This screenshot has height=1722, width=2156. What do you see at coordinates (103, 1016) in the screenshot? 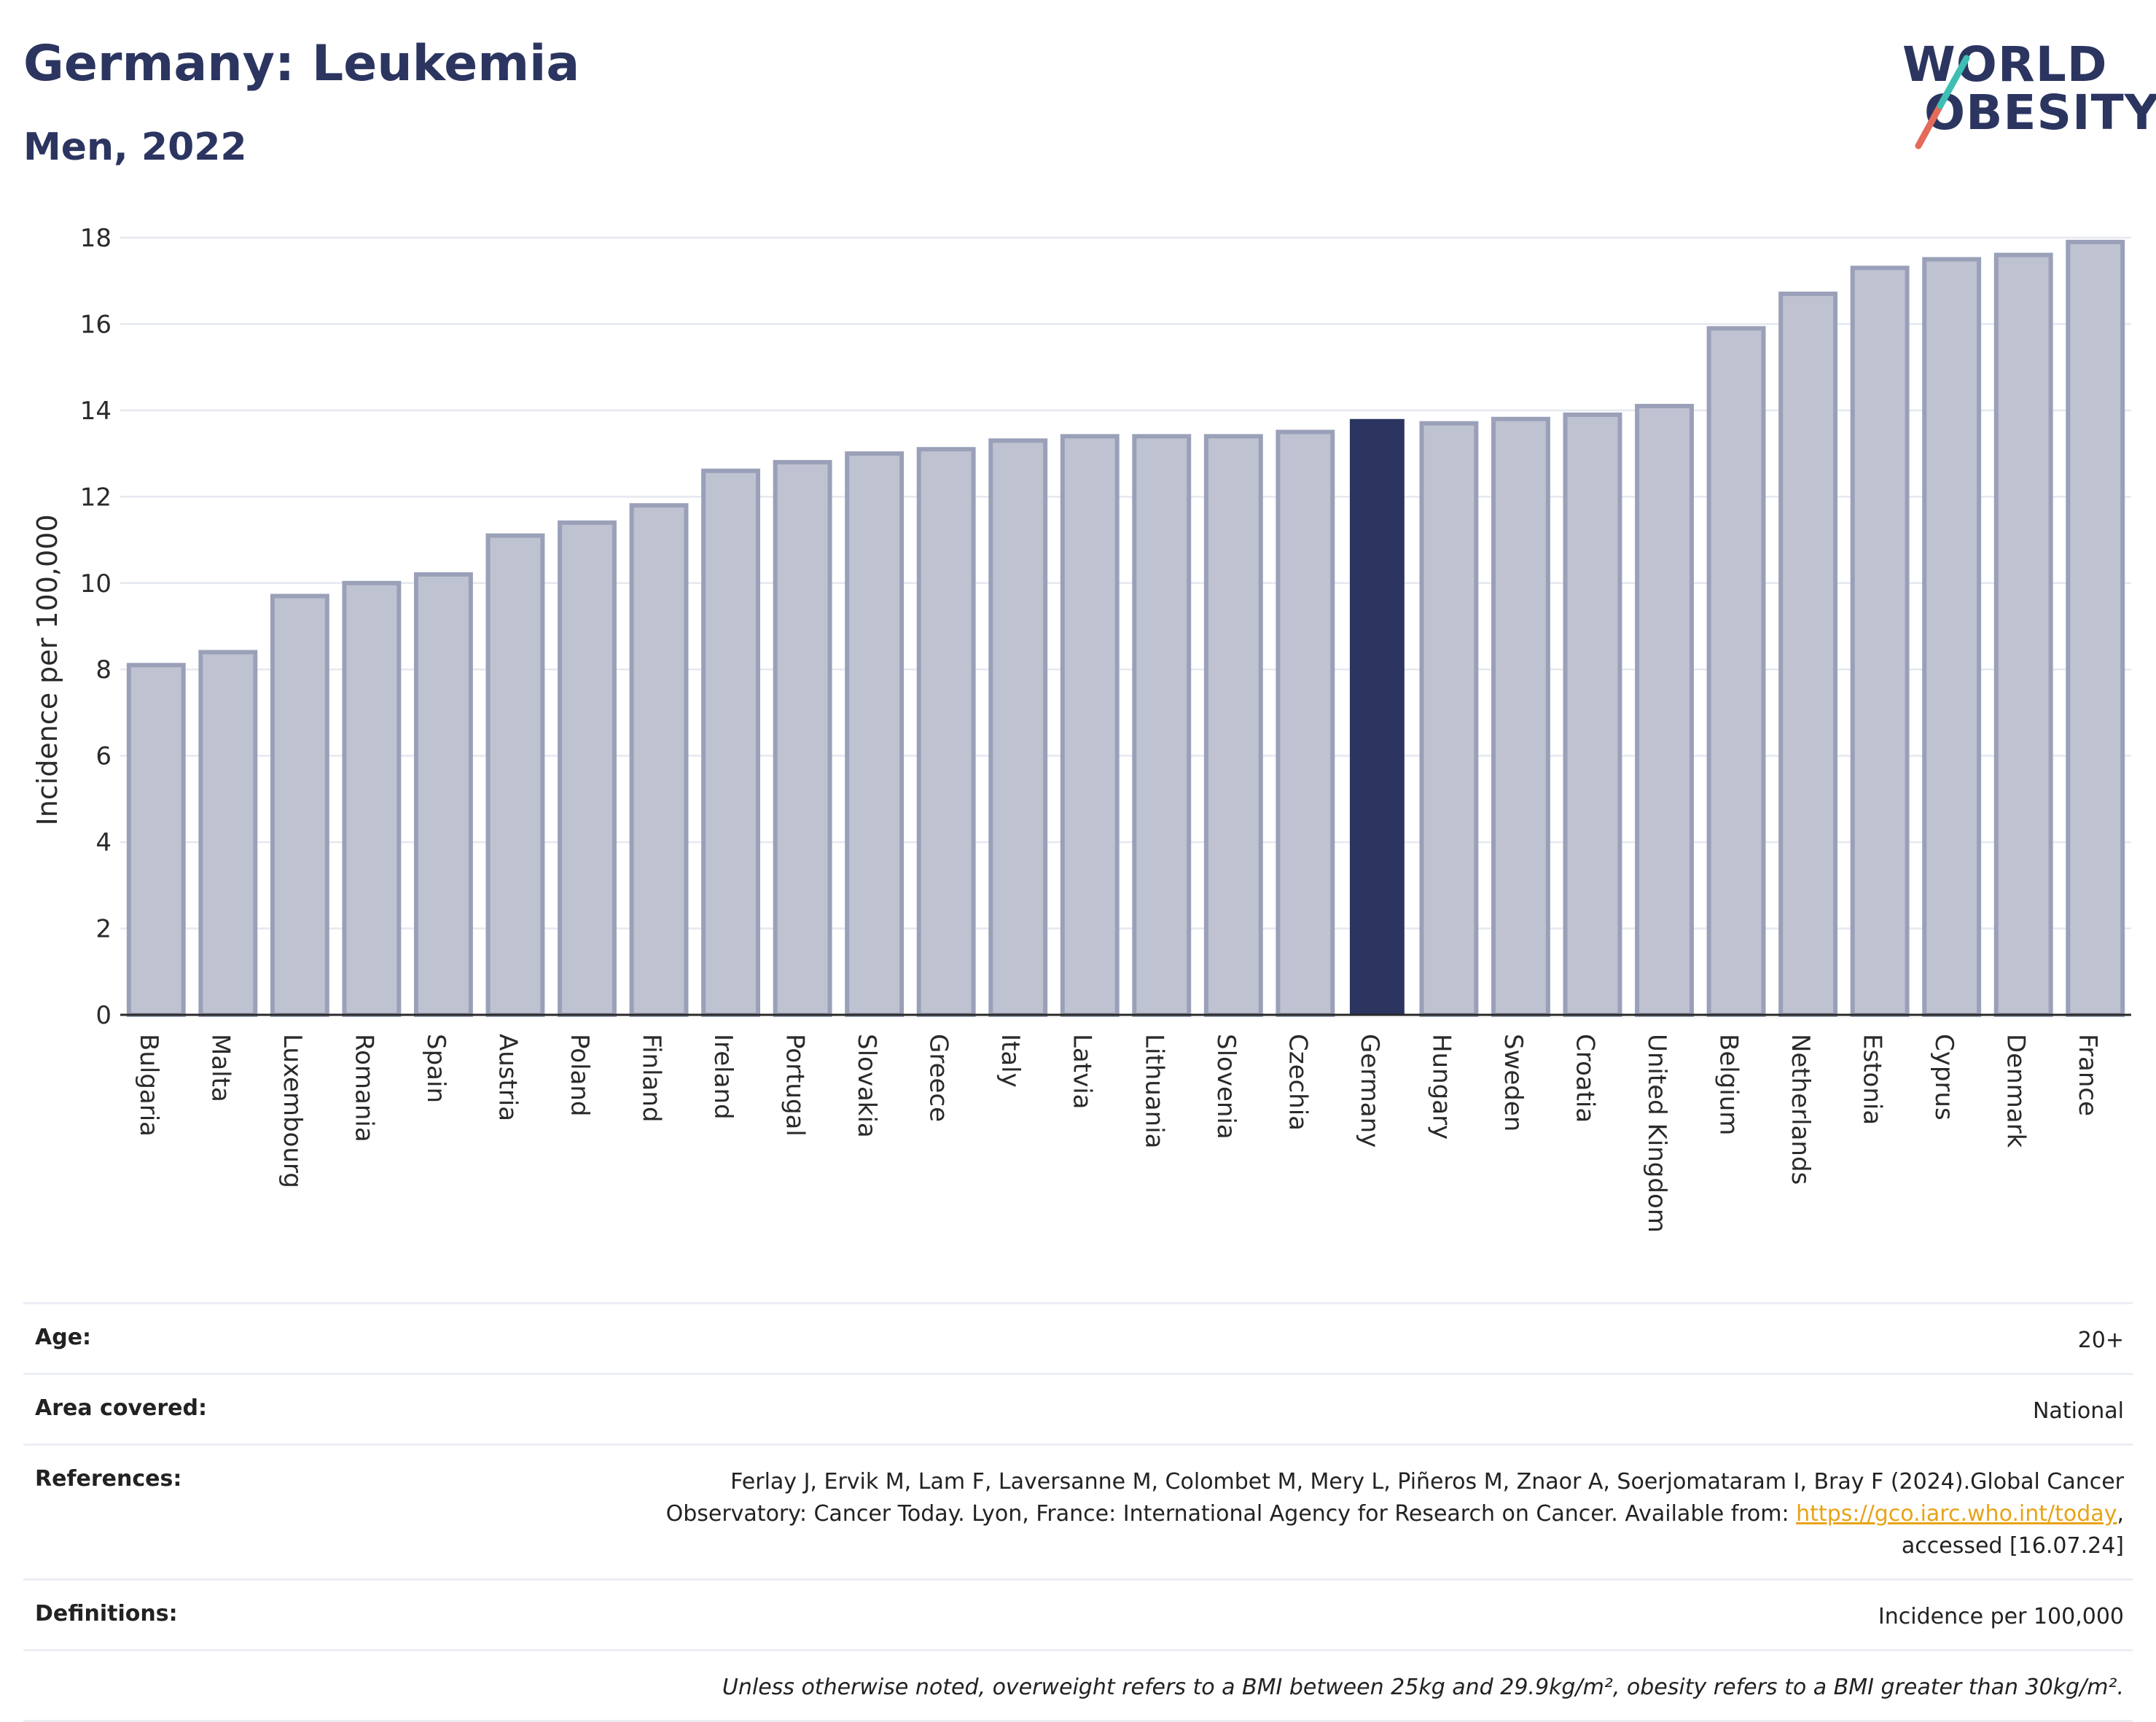
I see `y-tick-label: 0` at bounding box center [103, 1016].